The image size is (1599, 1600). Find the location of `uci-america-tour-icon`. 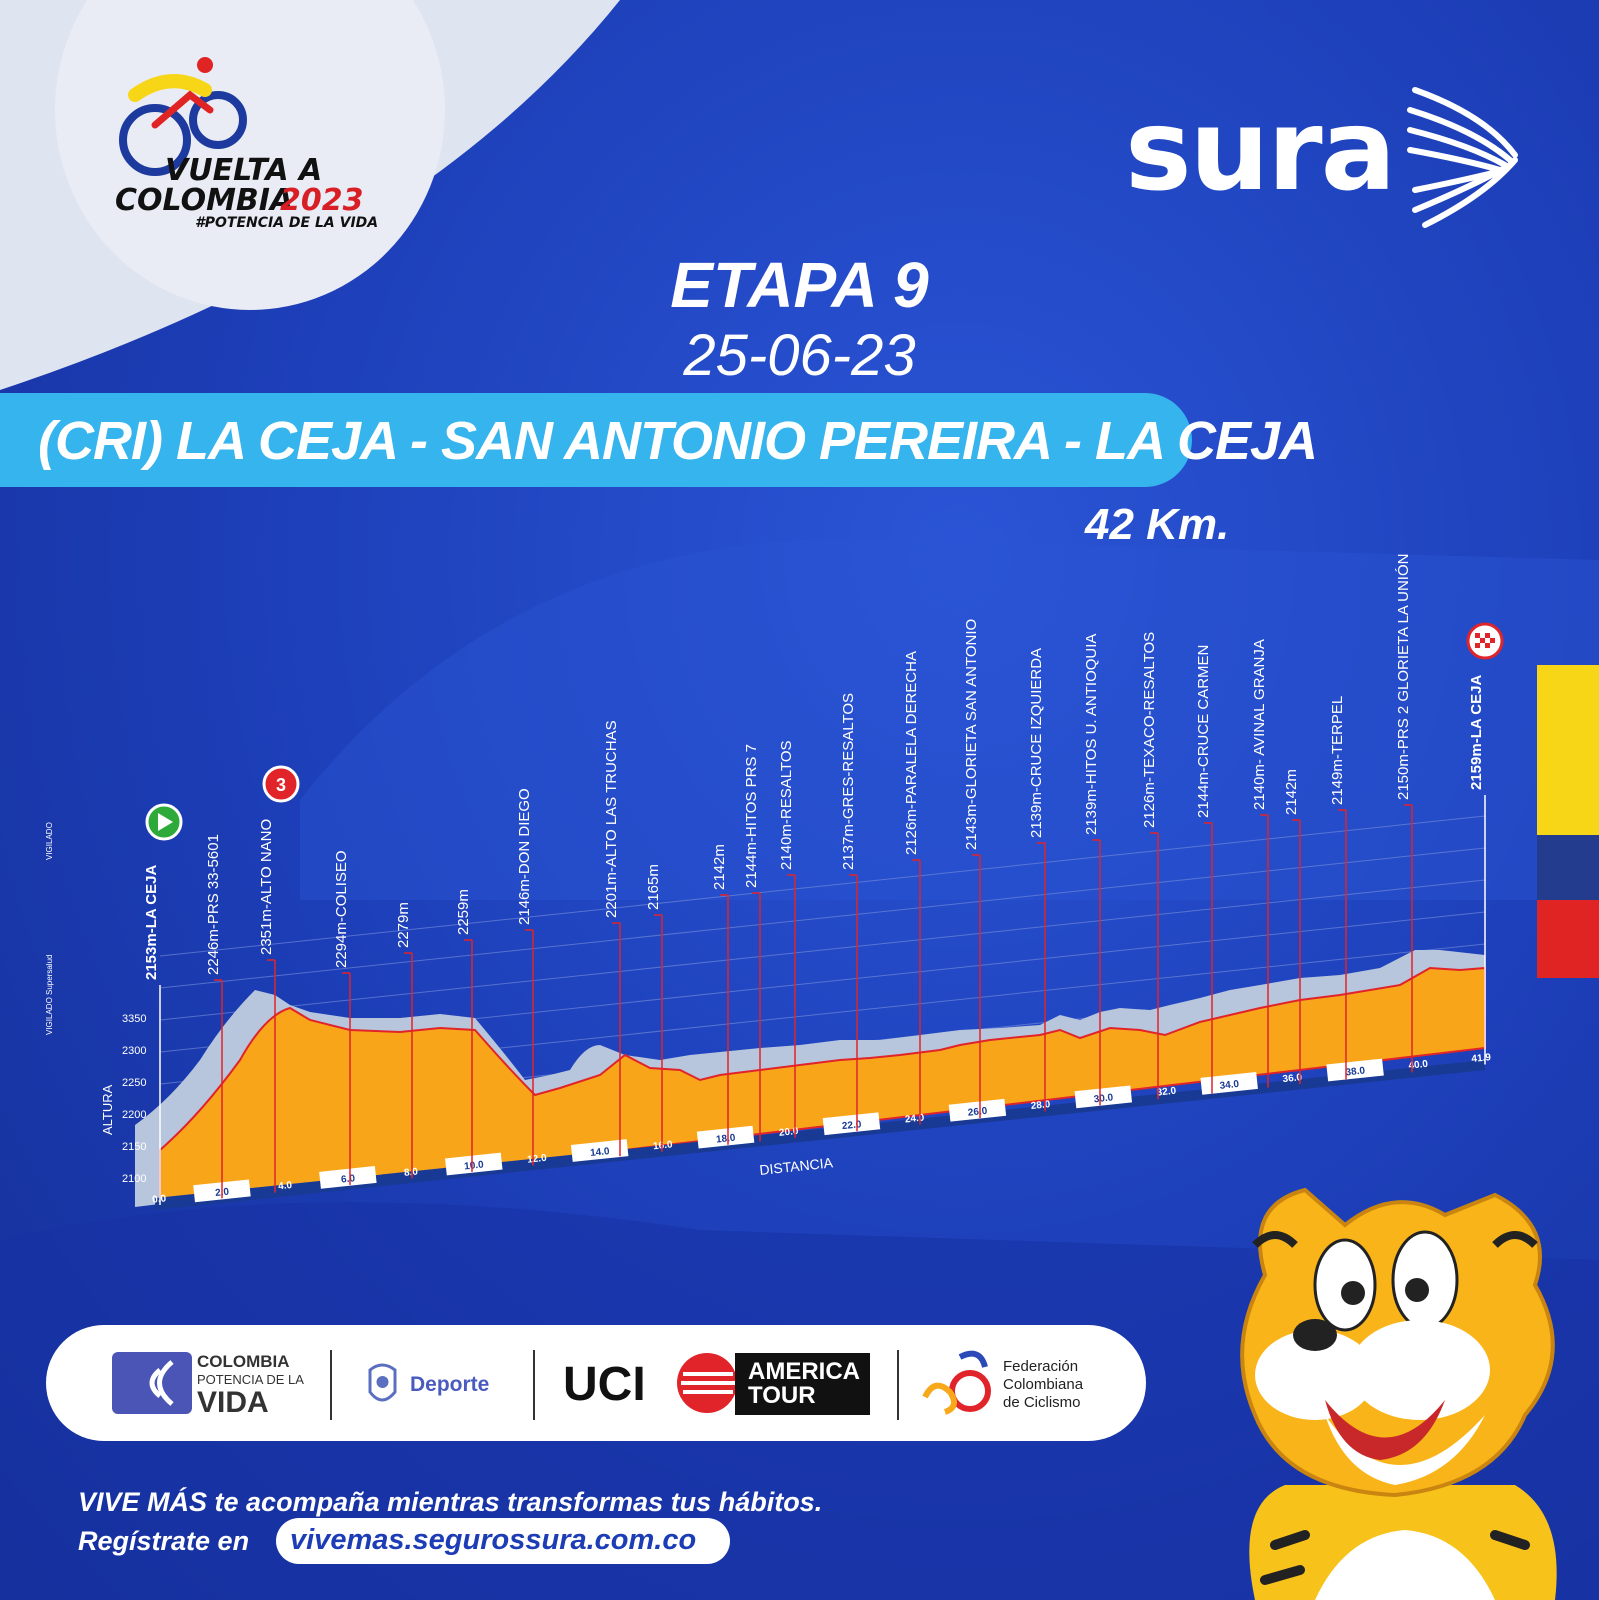

uci-america-tour-icon is located at coordinates (707, 1383).